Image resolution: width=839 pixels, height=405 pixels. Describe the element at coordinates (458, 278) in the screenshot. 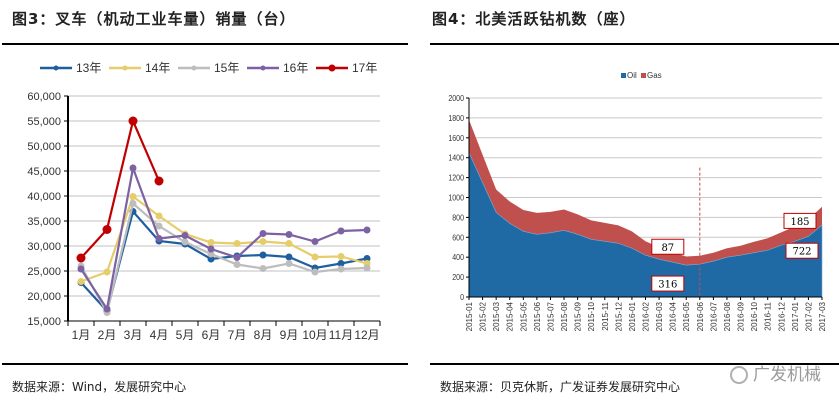

I see `y-tick-label: 200` at that location.